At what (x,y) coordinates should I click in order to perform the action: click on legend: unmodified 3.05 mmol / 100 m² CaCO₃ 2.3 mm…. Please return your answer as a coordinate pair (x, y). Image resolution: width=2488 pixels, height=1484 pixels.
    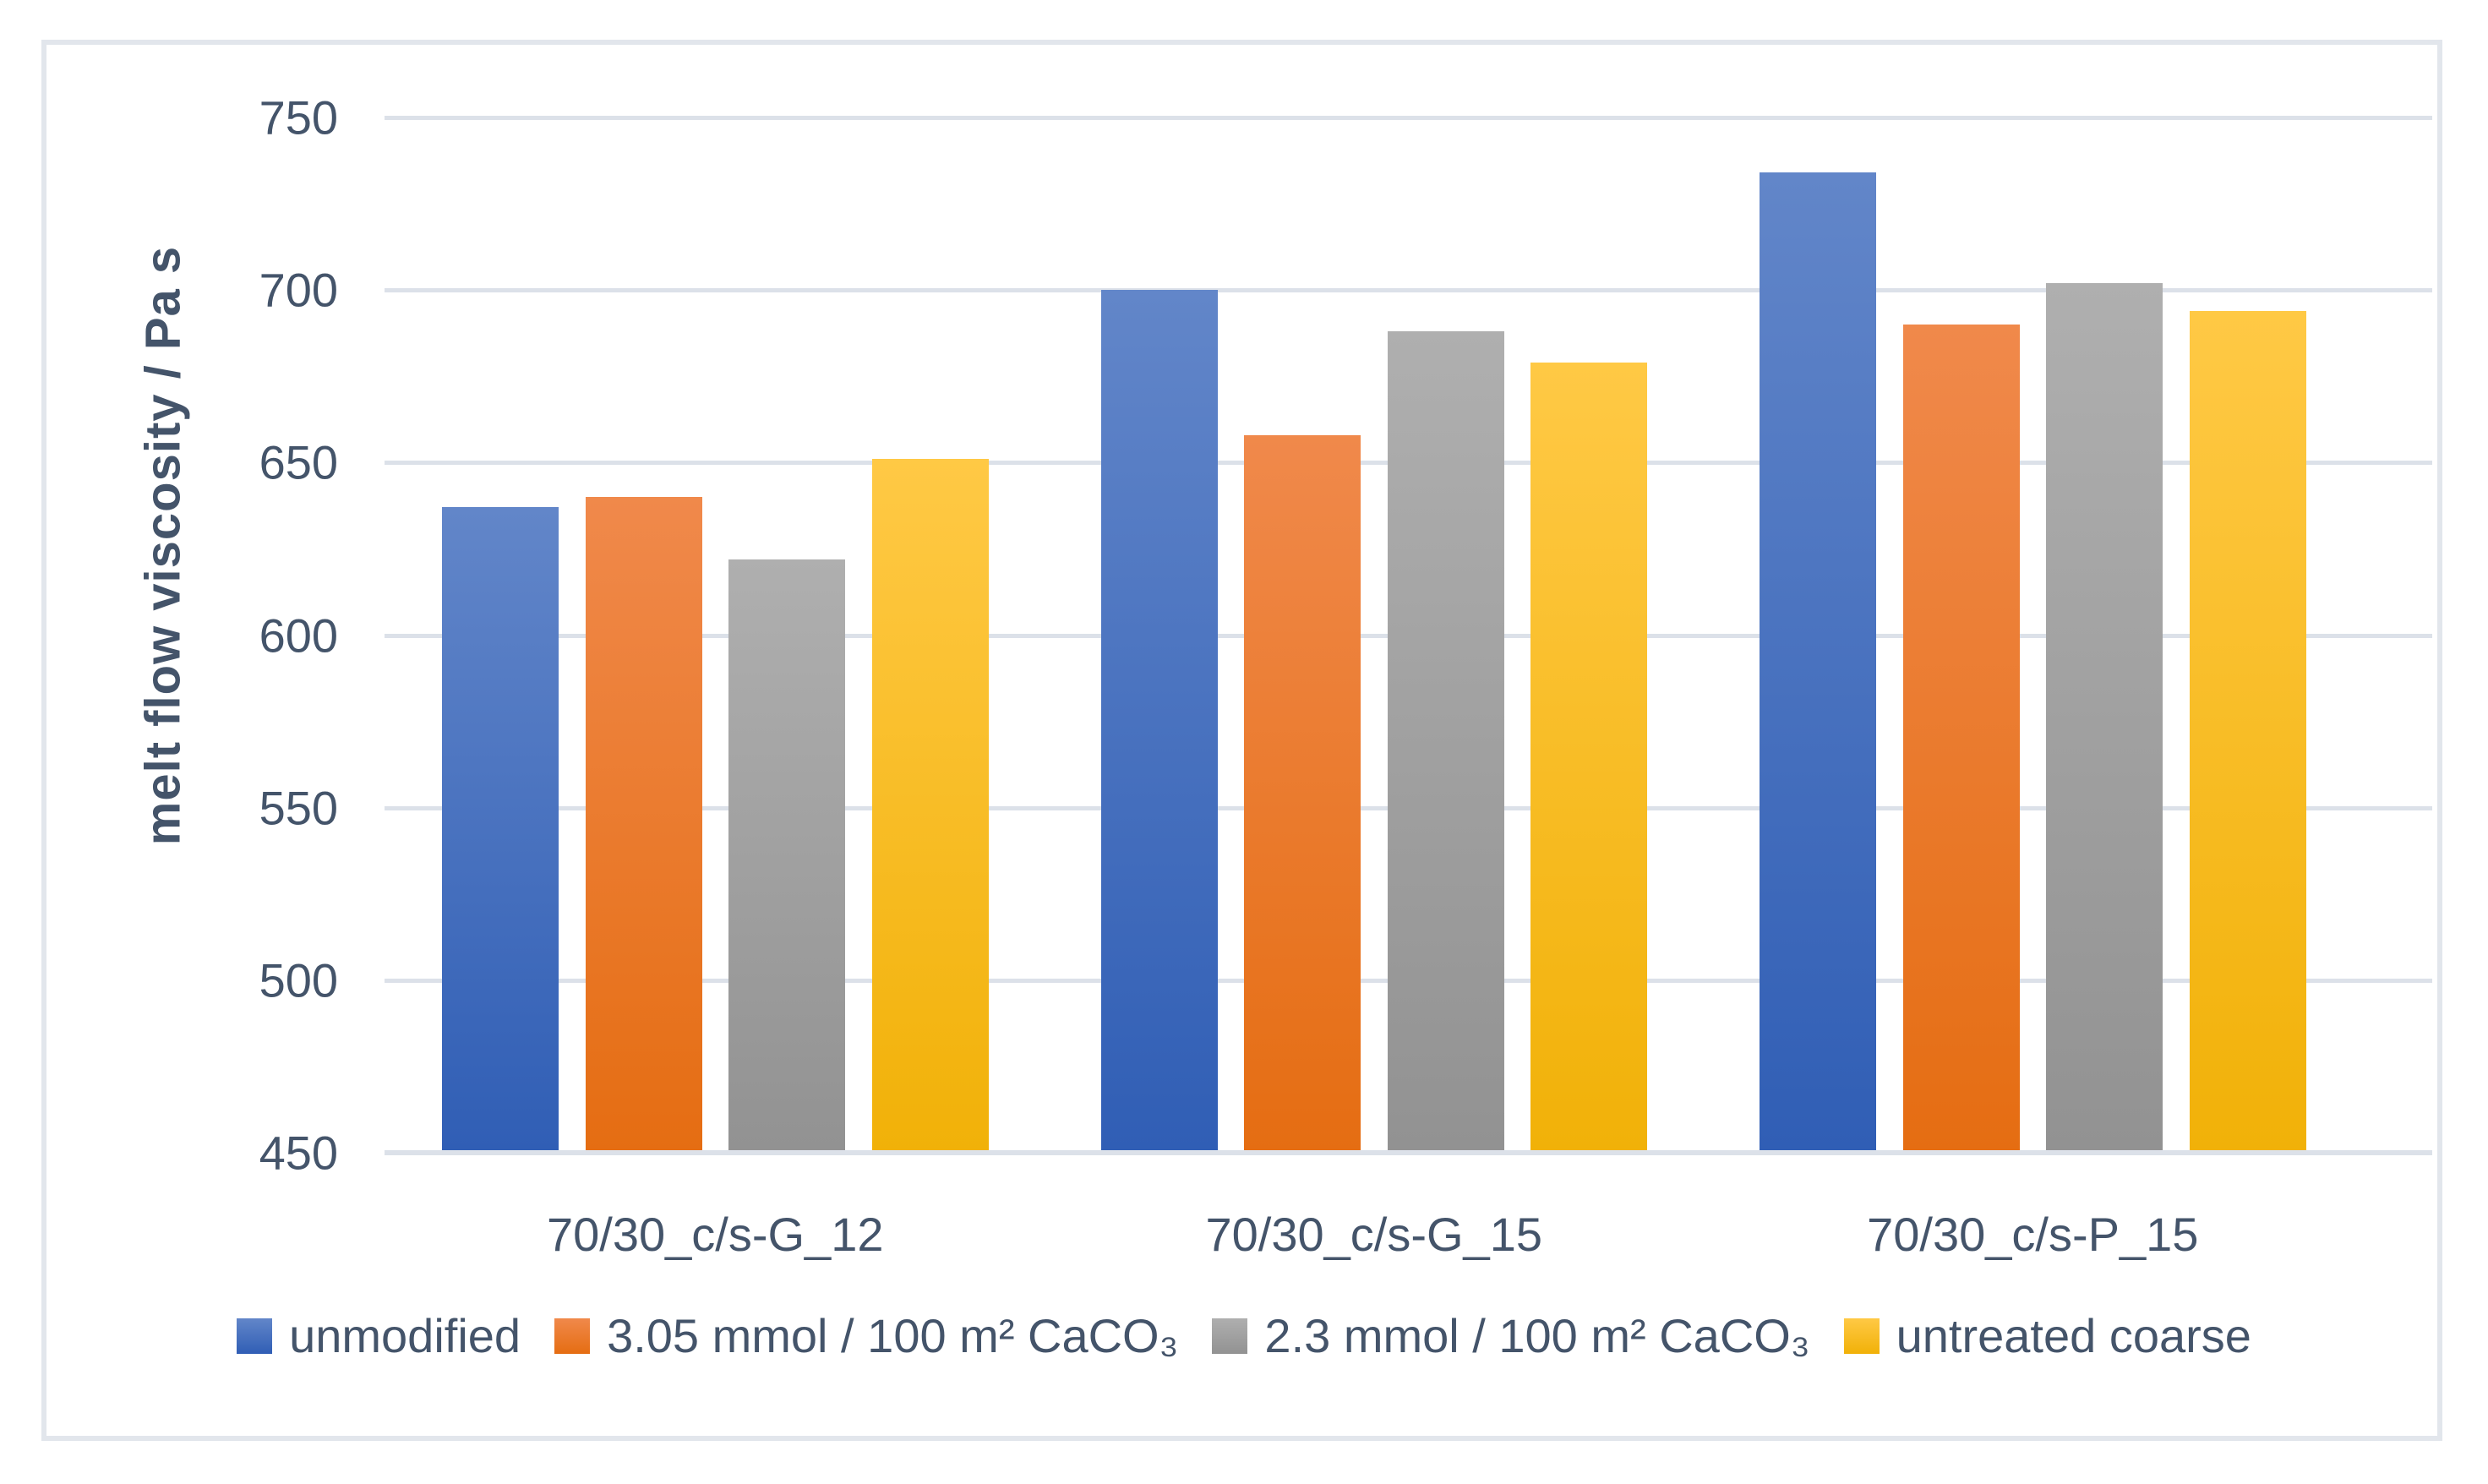
    Looking at the image, I should click on (1244, 1335).